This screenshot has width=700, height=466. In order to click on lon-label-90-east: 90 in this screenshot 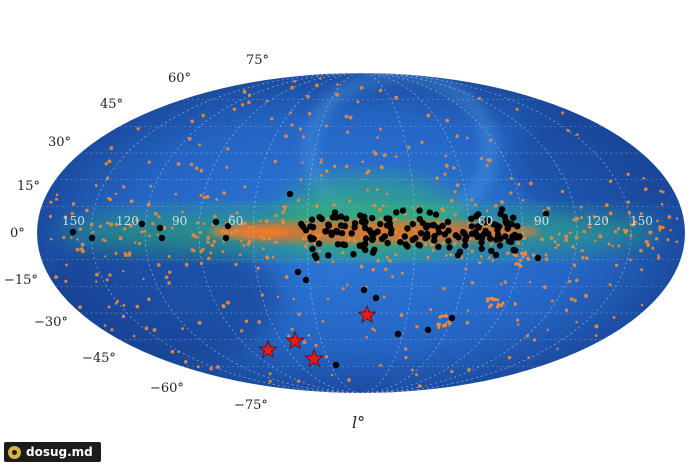, I will do `click(179, 221)`.